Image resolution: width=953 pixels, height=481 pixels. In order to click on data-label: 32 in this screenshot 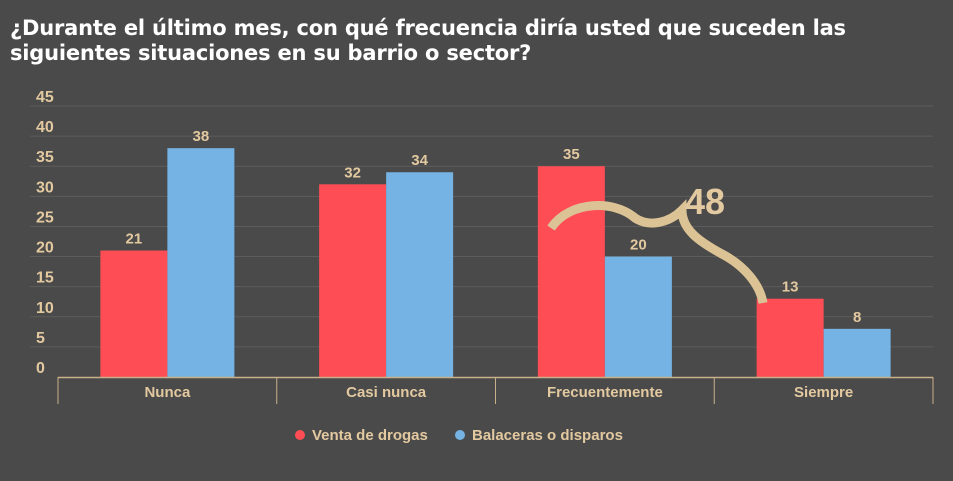, I will do `click(352, 172)`.